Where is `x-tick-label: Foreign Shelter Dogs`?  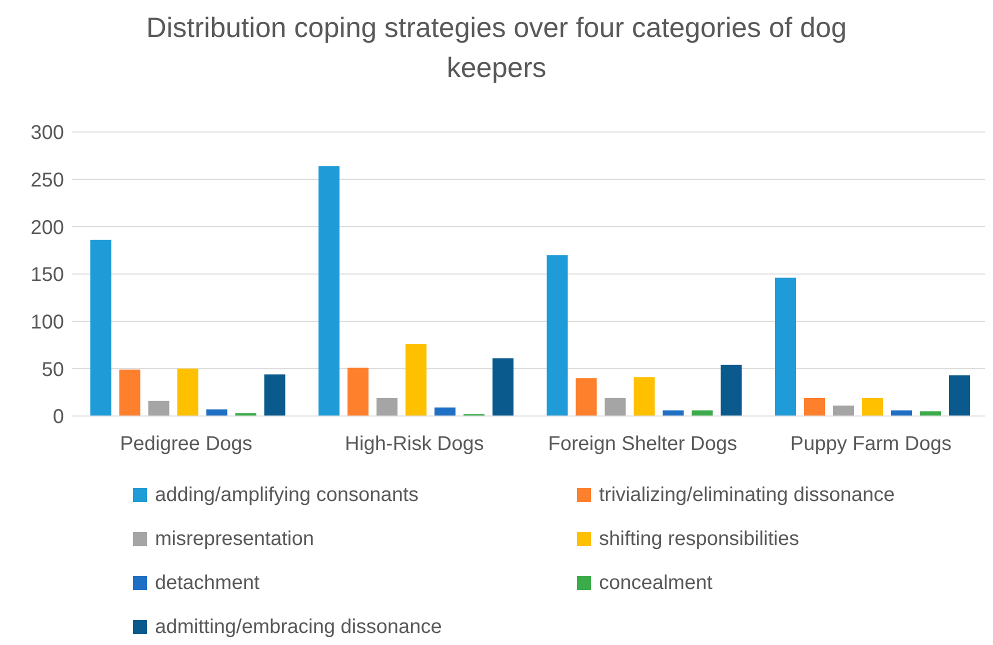 x-tick-label: Foreign Shelter Dogs is located at coordinates (643, 444).